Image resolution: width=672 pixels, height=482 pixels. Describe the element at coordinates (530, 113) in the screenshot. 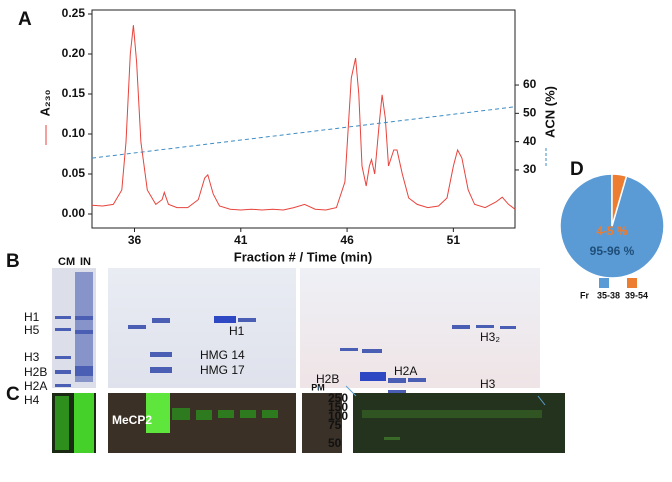

I see `y2-tick-label: 50` at that location.